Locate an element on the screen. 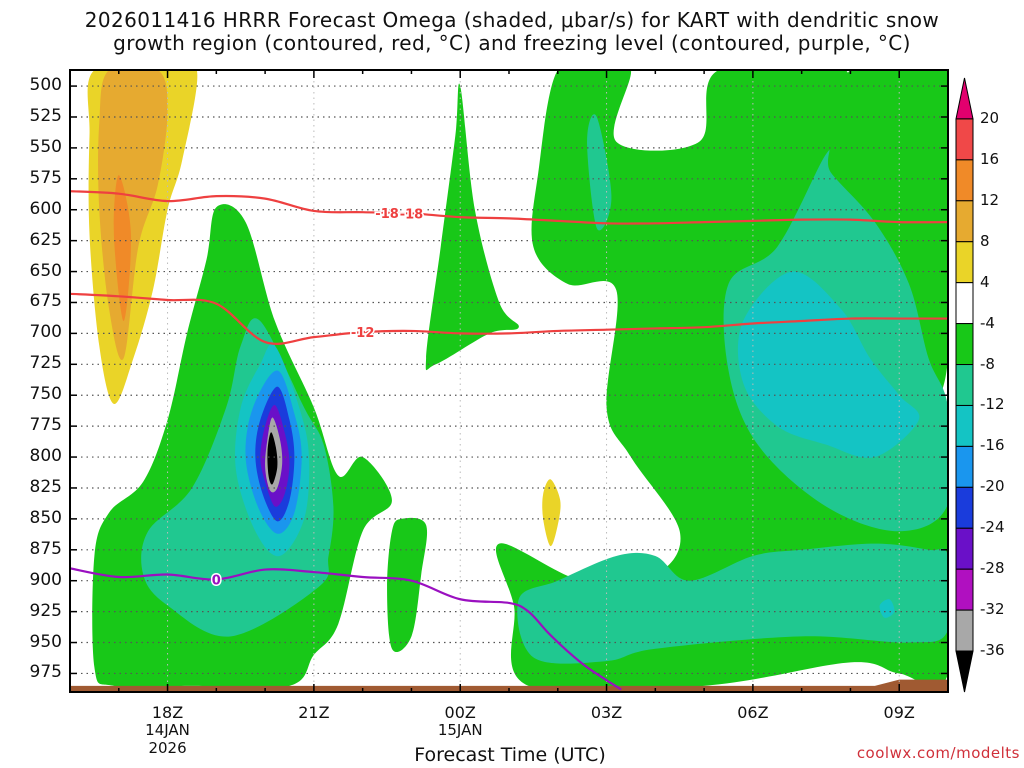  source-credit-link: coolwx.com/modelts is located at coordinates (938, 753).